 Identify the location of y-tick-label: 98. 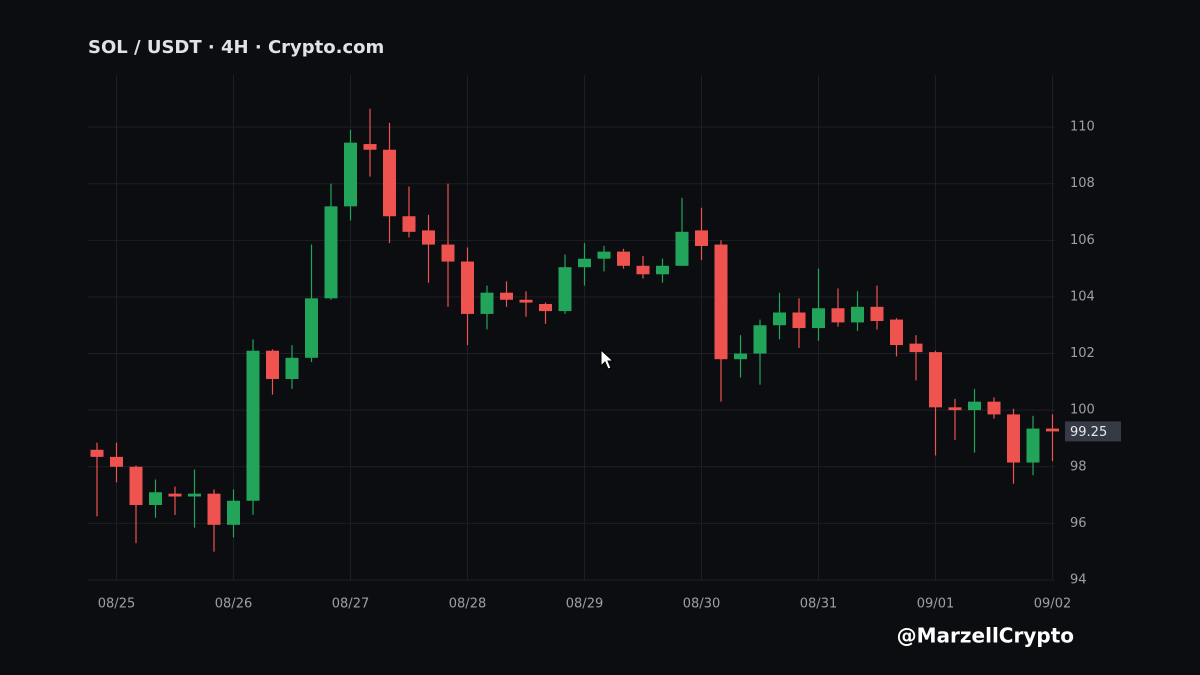
(1078, 466).